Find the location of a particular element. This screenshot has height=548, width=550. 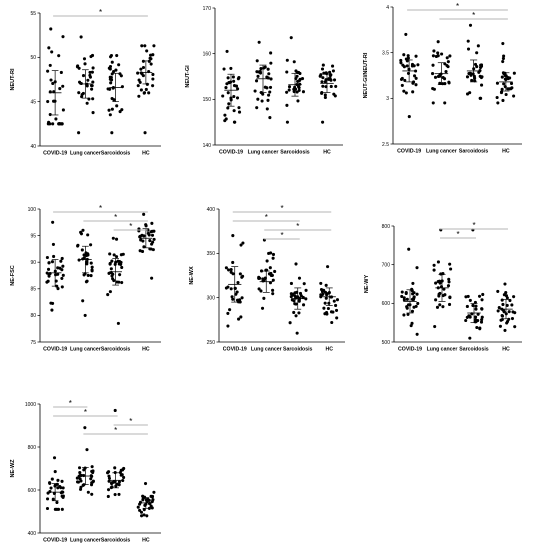

y-tick-label: 250 is located at coordinates (211, 343).